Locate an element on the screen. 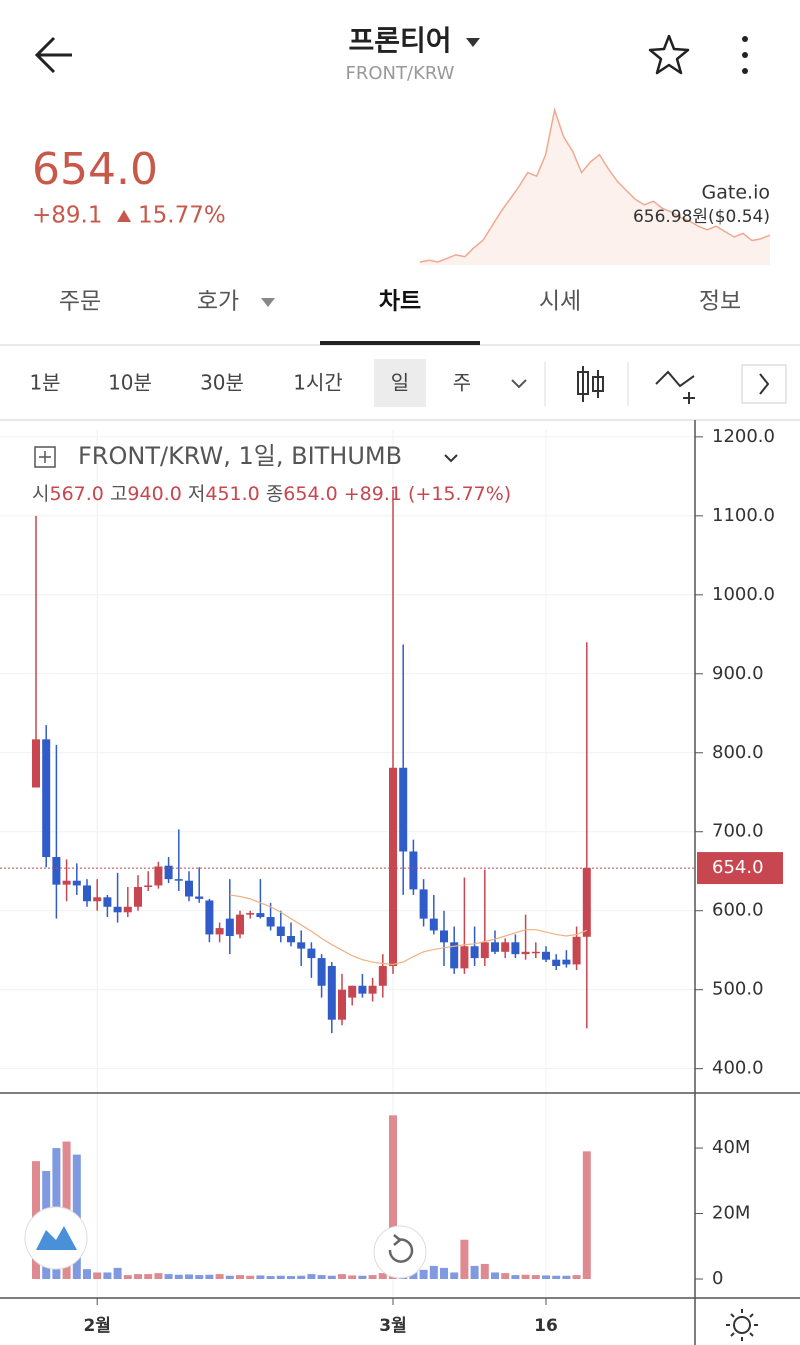 The width and height of the screenshot is (800, 1345). tab: 정보 is located at coordinates (720, 302).